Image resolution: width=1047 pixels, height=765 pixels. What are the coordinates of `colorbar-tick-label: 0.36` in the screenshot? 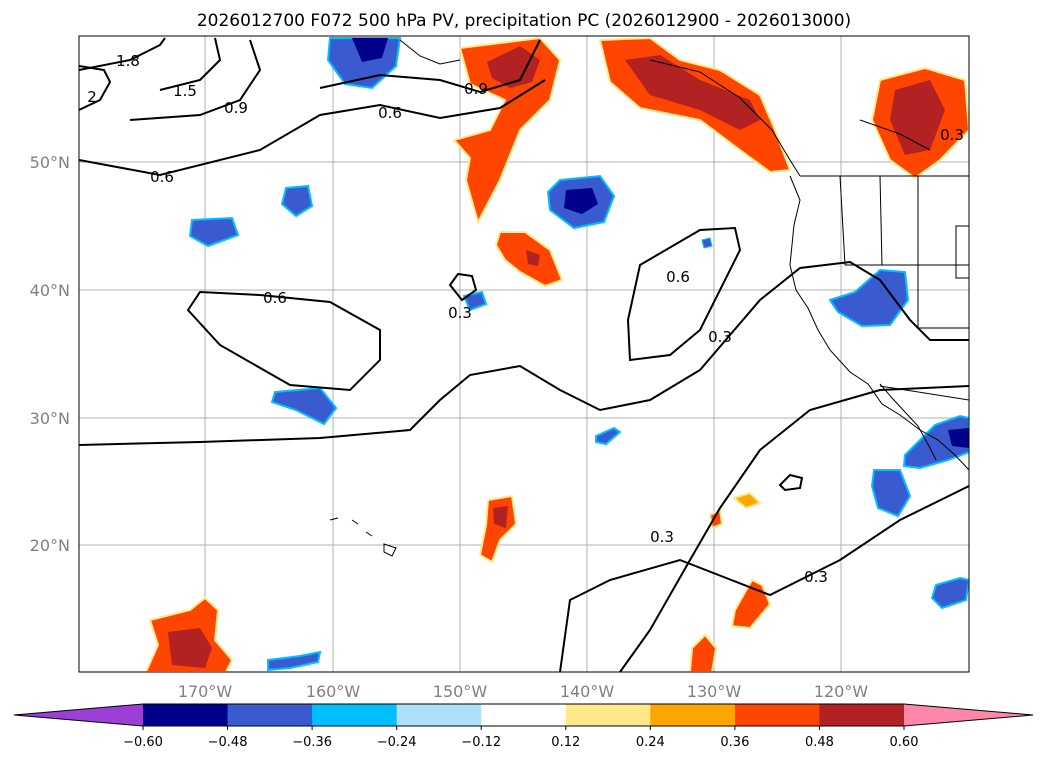 It's located at (734, 742).